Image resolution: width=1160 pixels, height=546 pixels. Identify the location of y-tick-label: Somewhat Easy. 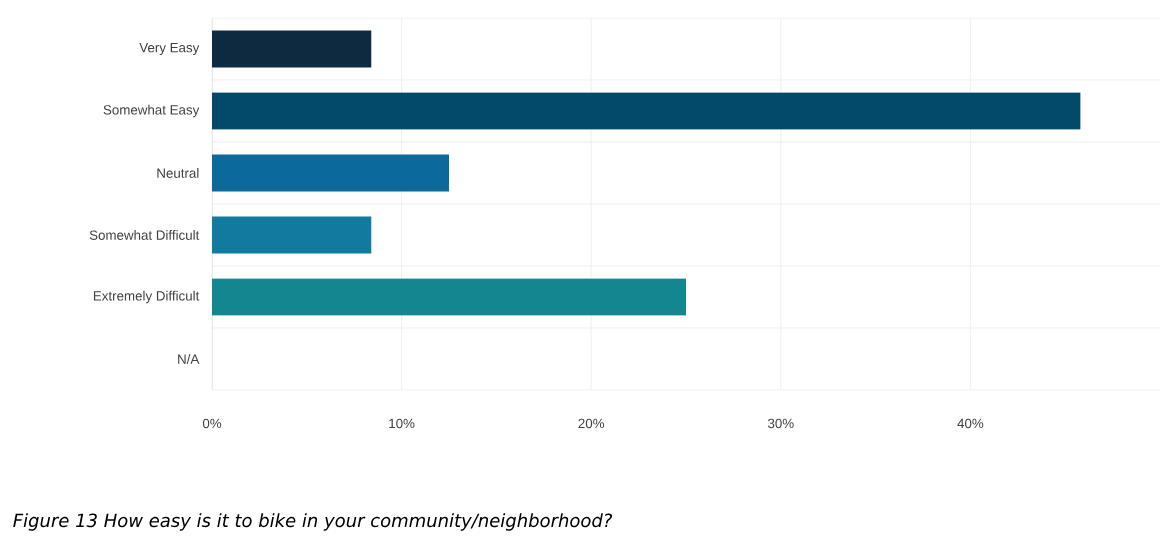
(151, 111).